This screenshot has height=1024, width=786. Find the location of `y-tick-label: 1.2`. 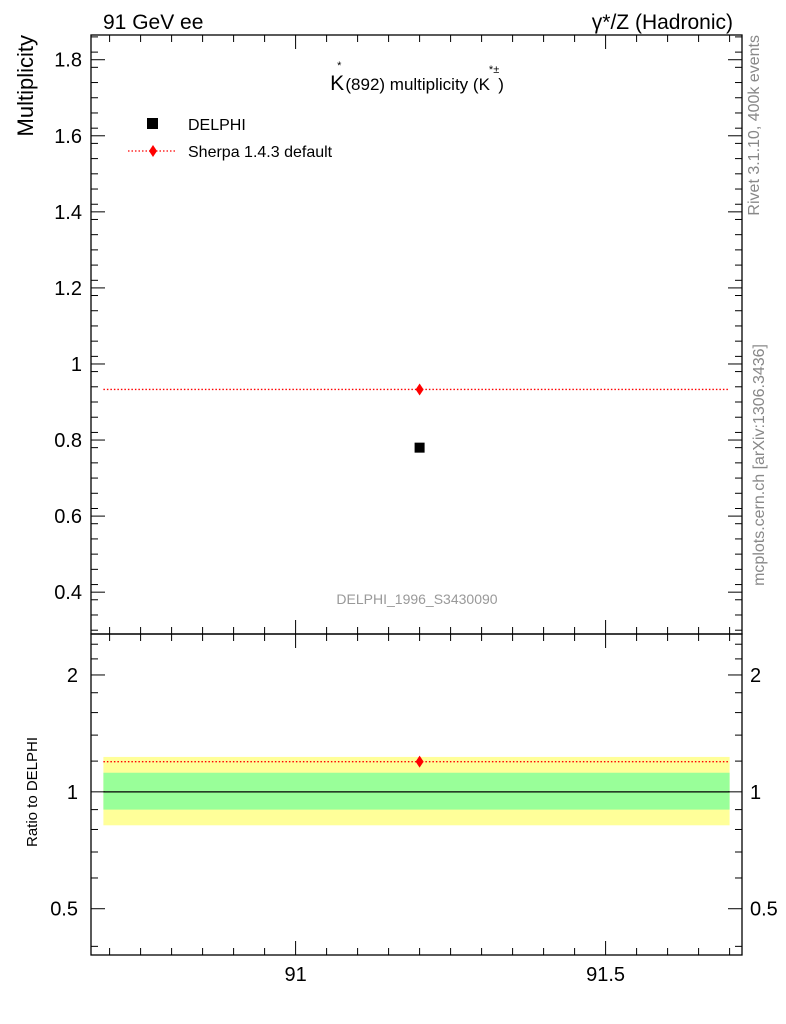

y-tick-label: 1.2 is located at coordinates (68, 289).